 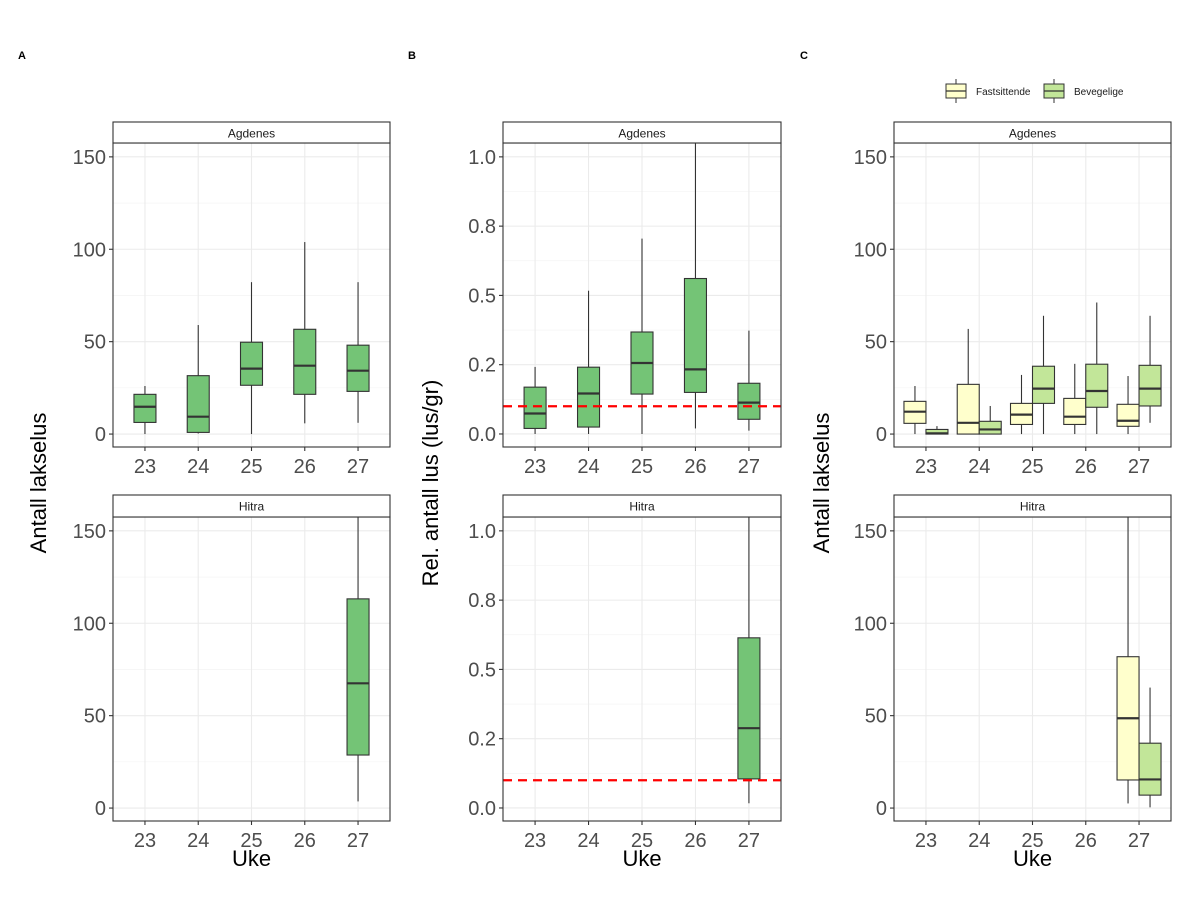 I want to click on facet-agdenes: Agdenes 0 50 100 150 23 24 25 26 27, so click(x=1013, y=299).